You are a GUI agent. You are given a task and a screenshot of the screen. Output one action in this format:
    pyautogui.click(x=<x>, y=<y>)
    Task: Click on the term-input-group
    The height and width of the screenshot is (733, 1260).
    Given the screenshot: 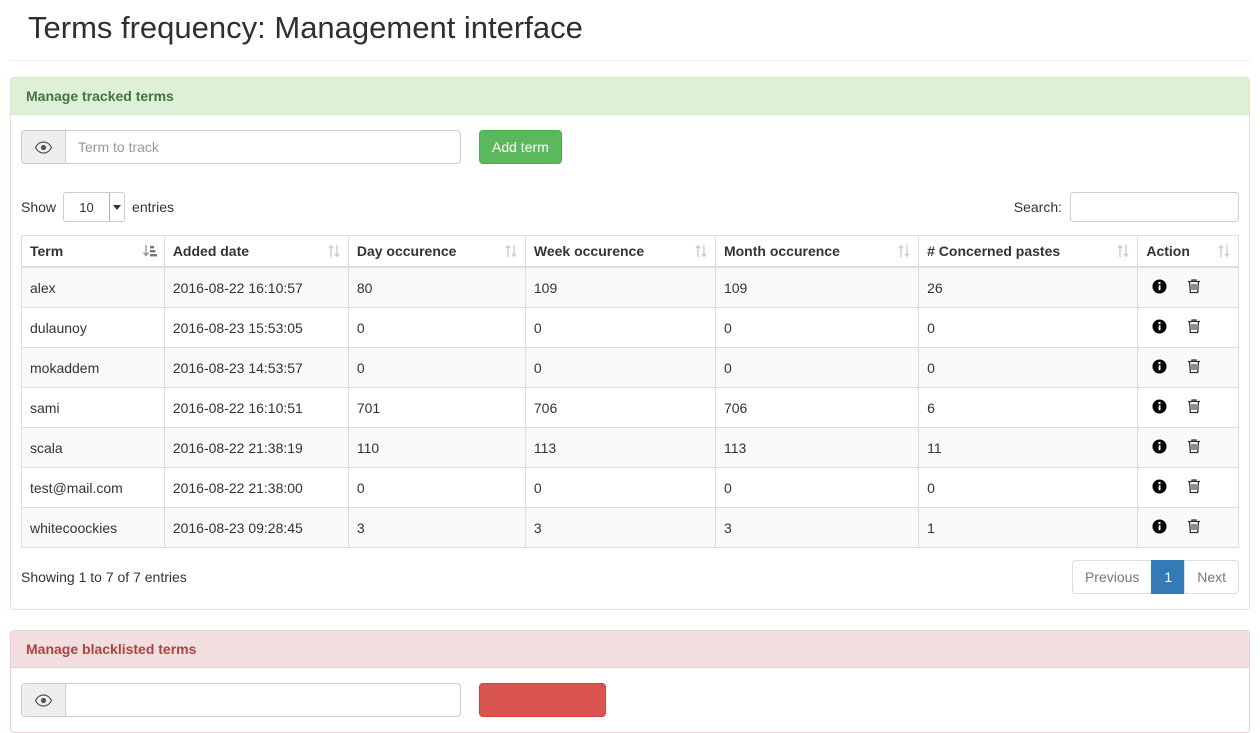 What is the action you would take?
    pyautogui.click(x=241, y=147)
    